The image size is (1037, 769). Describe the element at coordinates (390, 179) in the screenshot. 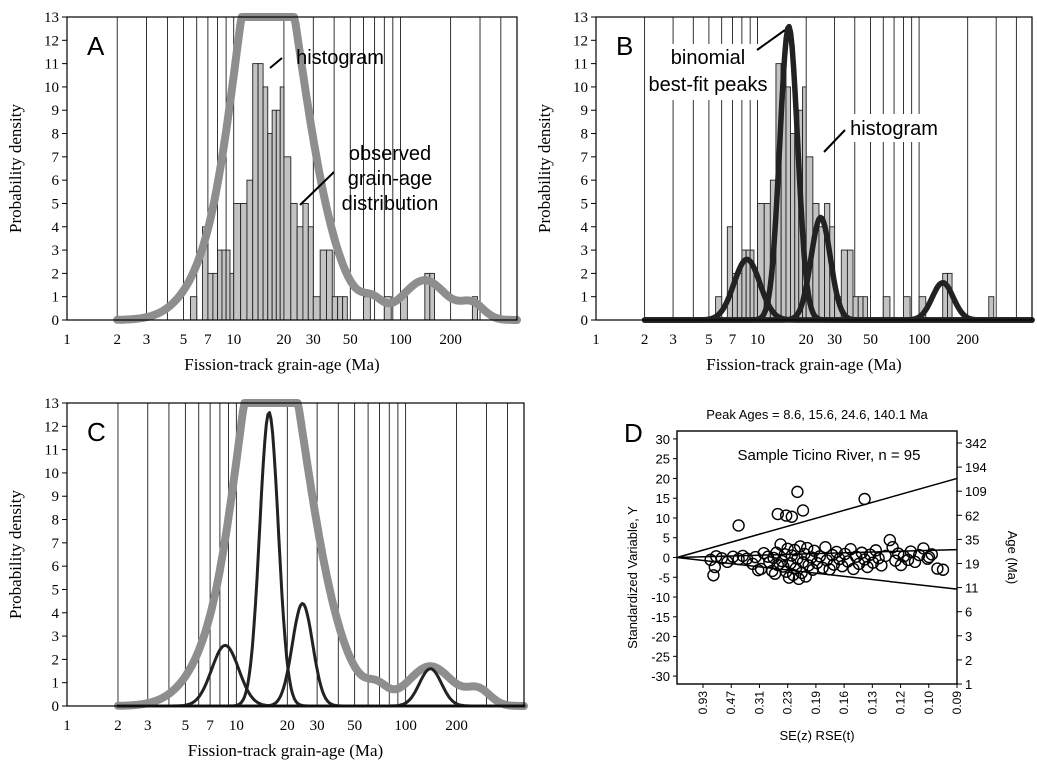

I see `annotation-grain-age: grain-age` at that location.